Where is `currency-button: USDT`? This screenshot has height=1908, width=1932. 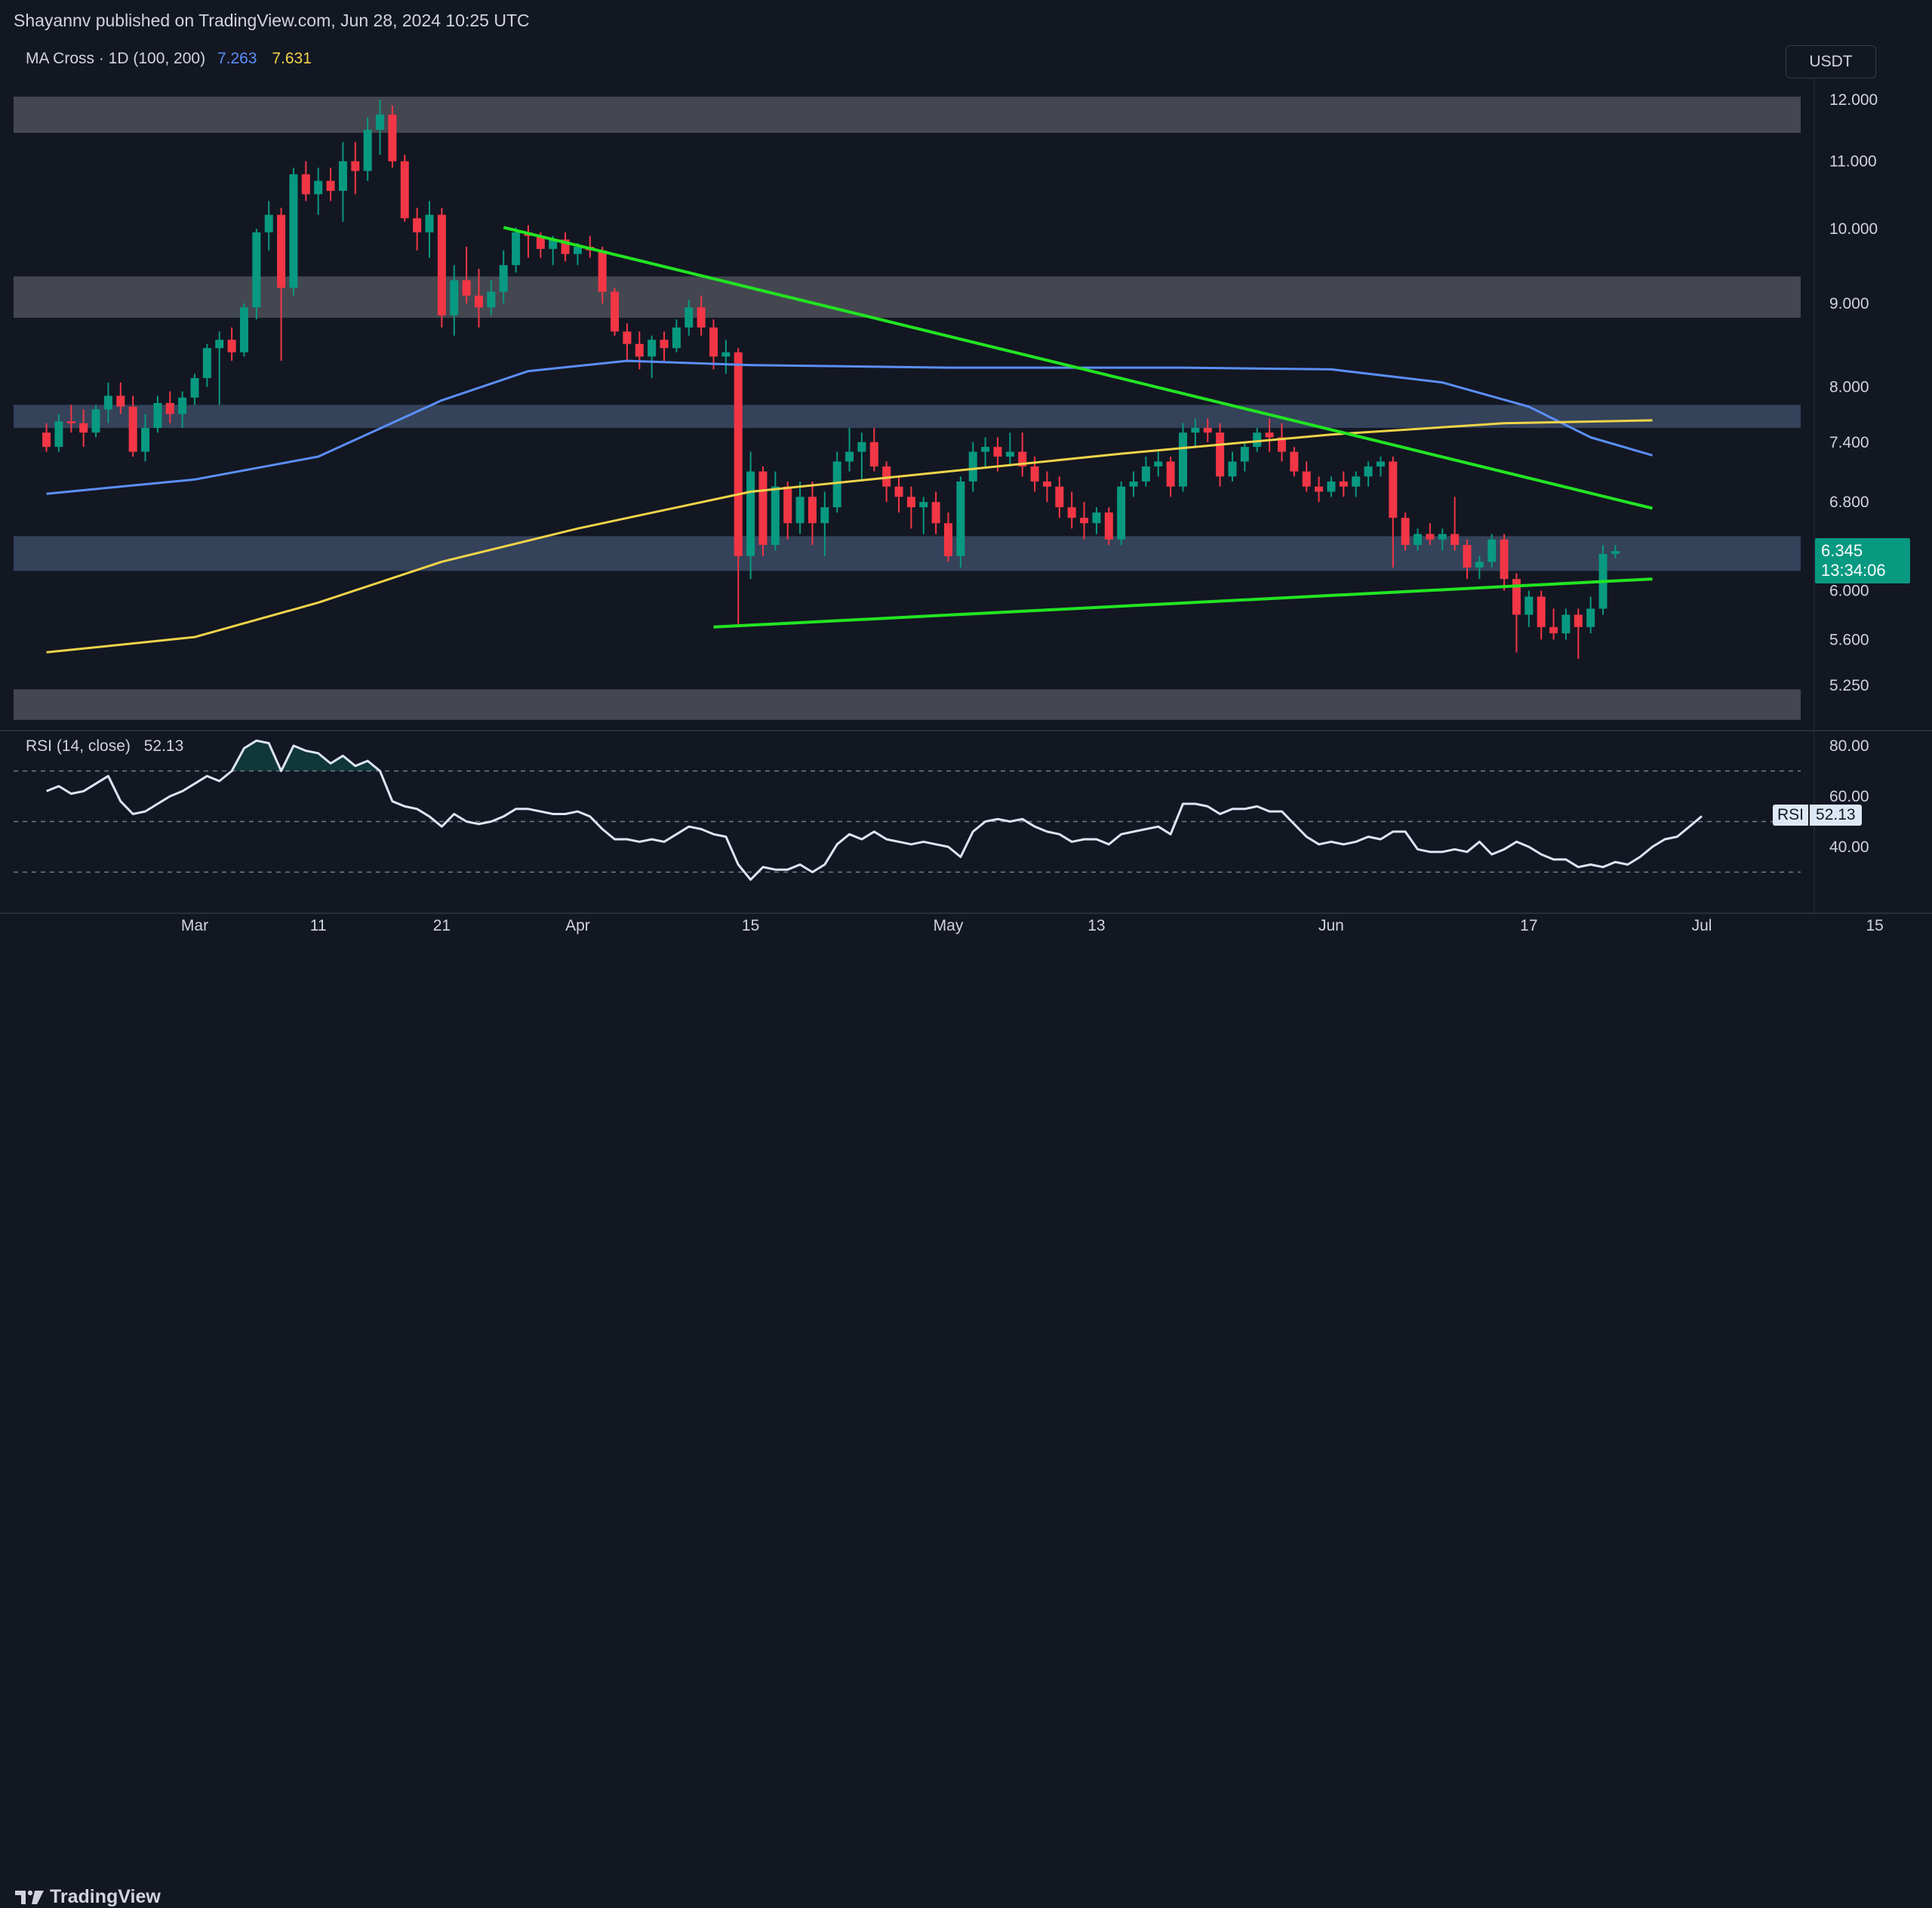
currency-button: USDT is located at coordinates (1831, 62).